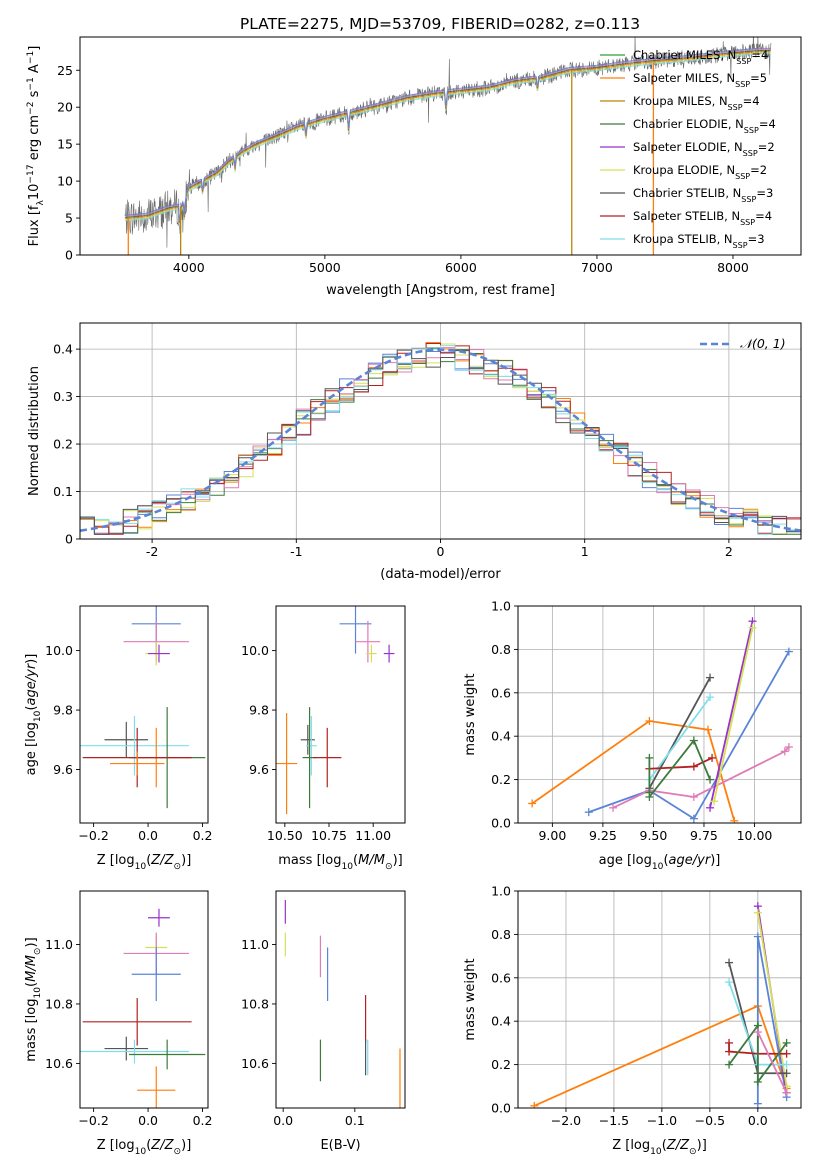  What do you see at coordinates (552, 835) in the screenshot?
I see `x-tick-label: 9.00` at bounding box center [552, 835].